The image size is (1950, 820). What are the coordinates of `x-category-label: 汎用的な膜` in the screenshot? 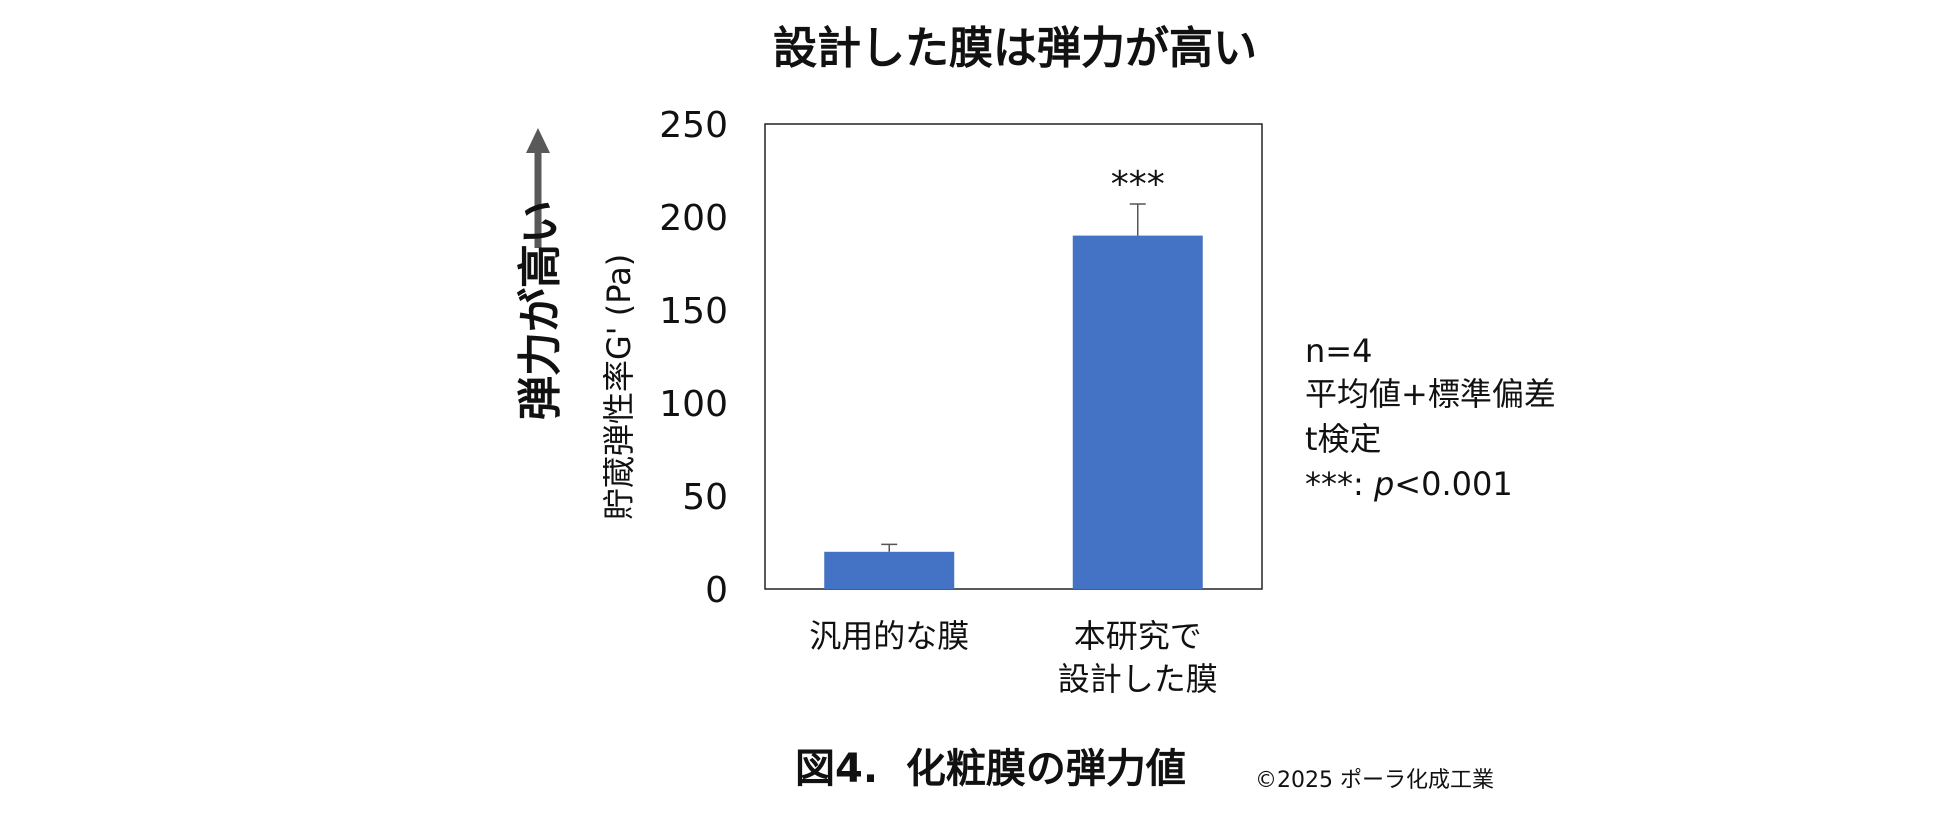 It's located at (889, 636).